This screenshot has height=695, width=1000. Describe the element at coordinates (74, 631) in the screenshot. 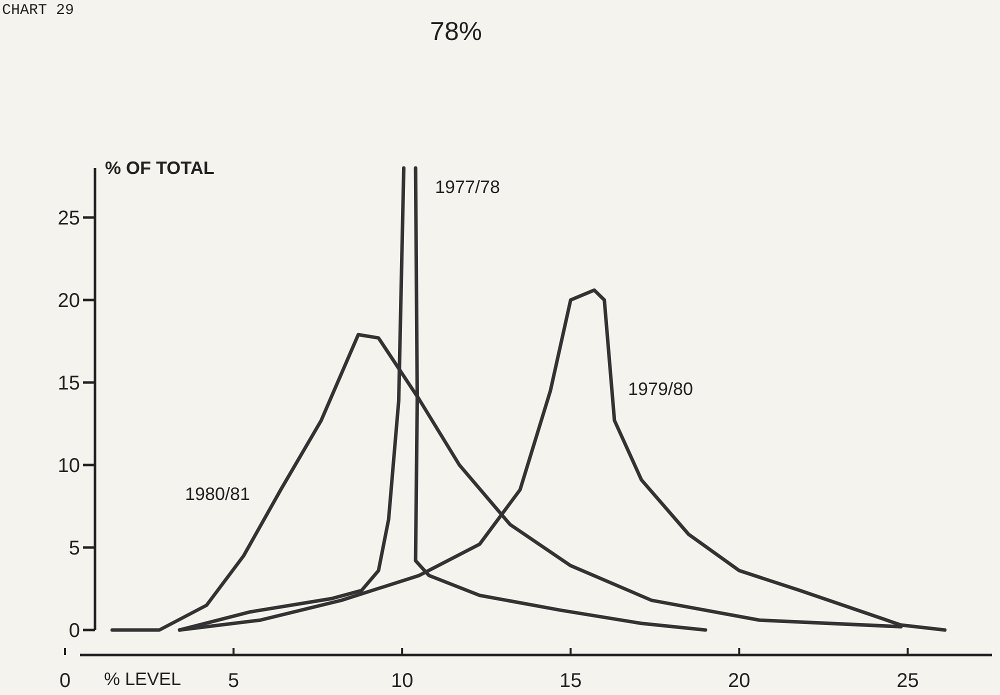

I see `y-tick-label: 0` at that location.